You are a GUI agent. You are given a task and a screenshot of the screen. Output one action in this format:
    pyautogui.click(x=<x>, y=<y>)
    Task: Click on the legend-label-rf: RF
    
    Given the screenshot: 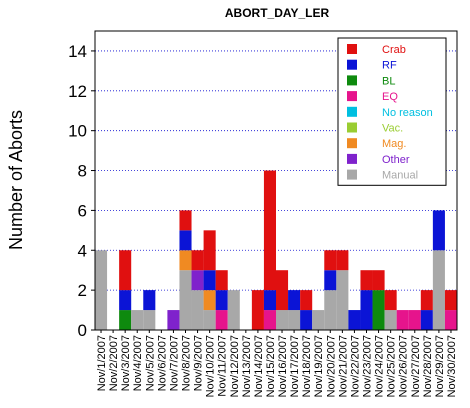 What is the action you would take?
    pyautogui.click(x=389, y=66)
    